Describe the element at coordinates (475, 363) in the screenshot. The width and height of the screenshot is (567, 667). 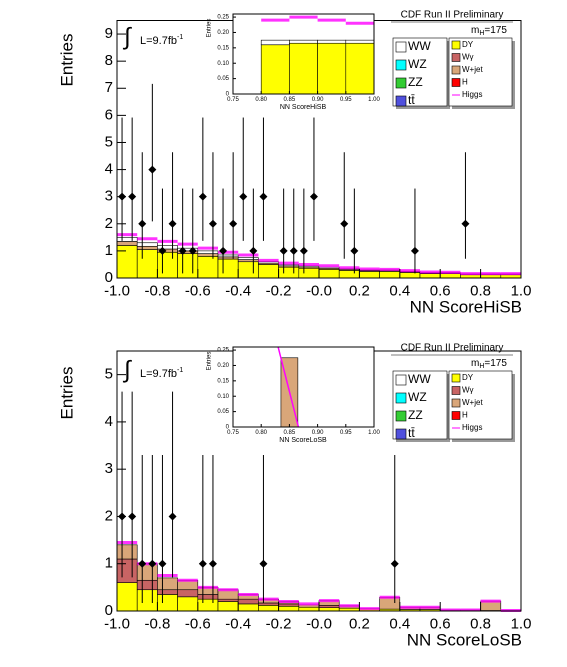
I see `mass-m: m` at that location.